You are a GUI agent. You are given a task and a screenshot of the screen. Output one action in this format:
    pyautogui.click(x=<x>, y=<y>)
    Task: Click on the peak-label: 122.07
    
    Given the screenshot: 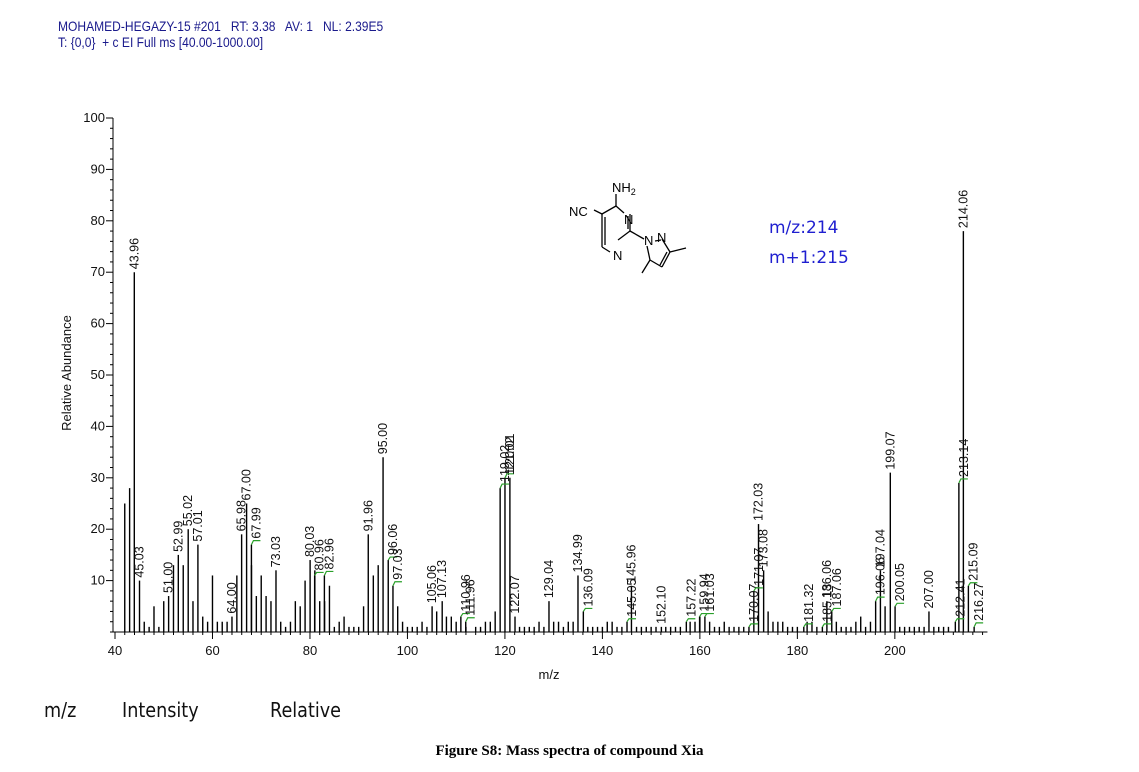 What is the action you would take?
    pyautogui.click(x=515, y=594)
    